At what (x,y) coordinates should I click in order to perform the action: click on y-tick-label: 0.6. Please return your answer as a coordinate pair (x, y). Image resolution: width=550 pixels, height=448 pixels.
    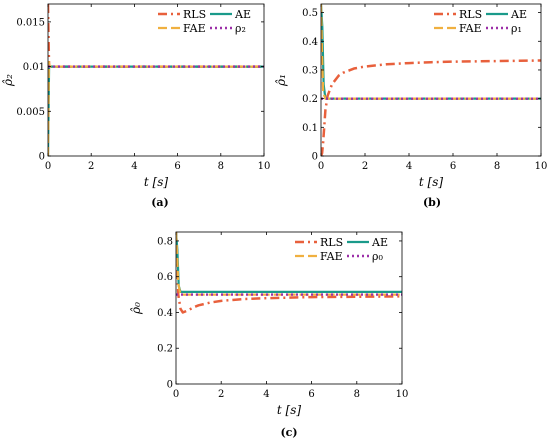
    Looking at the image, I should click on (165, 277).